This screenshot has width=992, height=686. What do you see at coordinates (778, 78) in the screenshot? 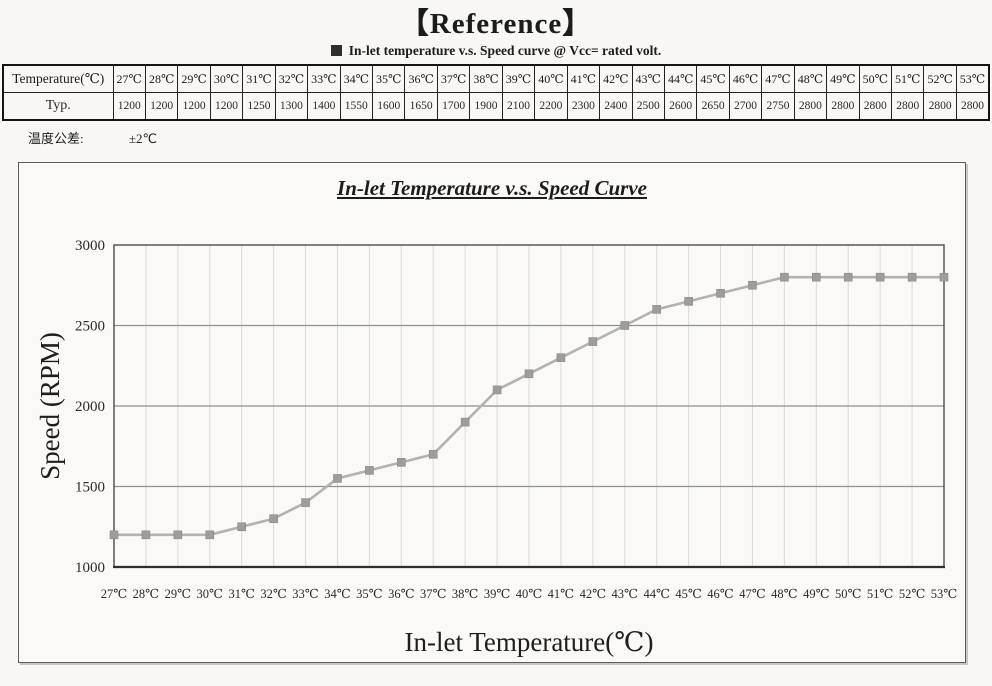
I see `temperature-cell: 47℃` at bounding box center [778, 78].